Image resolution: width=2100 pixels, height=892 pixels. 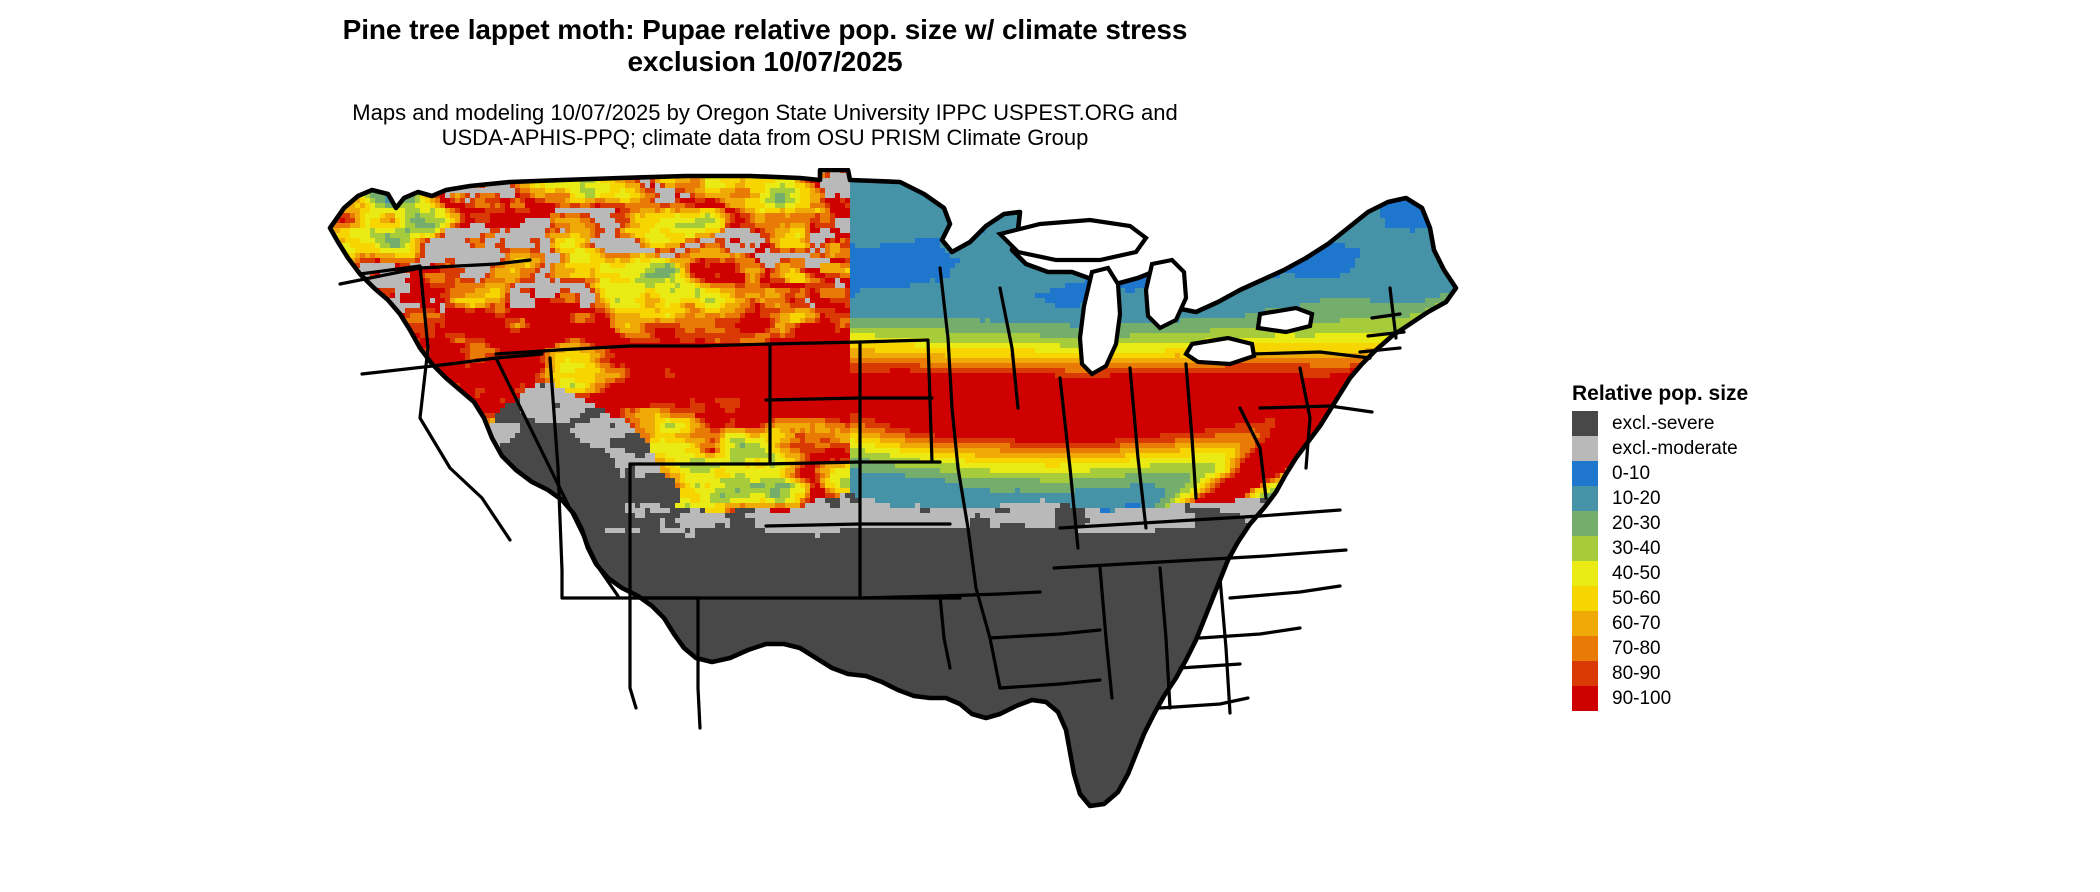 I want to click on legend-row: 50-60, so click(x=1782, y=599).